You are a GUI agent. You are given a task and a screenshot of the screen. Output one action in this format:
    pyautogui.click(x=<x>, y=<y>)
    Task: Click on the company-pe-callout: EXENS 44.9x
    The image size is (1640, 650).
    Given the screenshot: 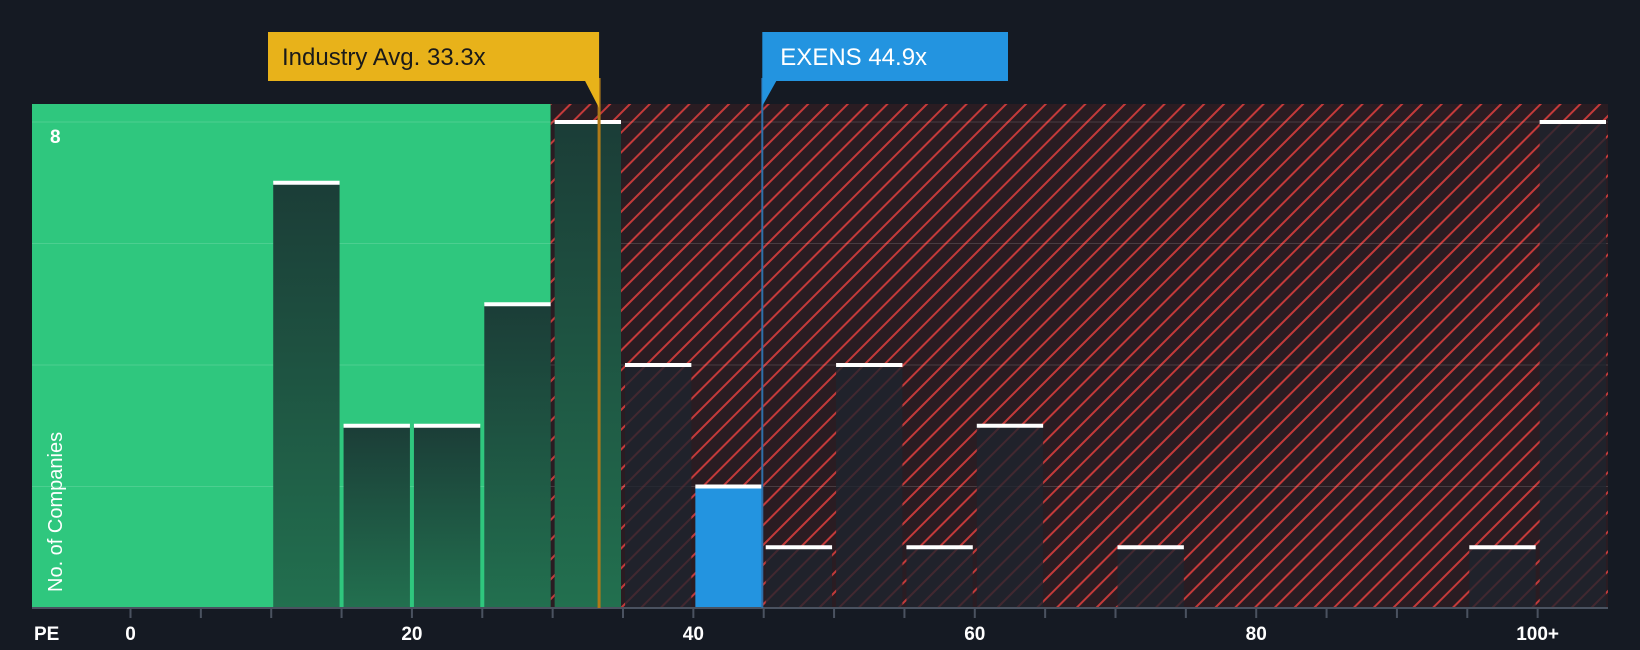 What is the action you would take?
    pyautogui.click(x=885, y=69)
    